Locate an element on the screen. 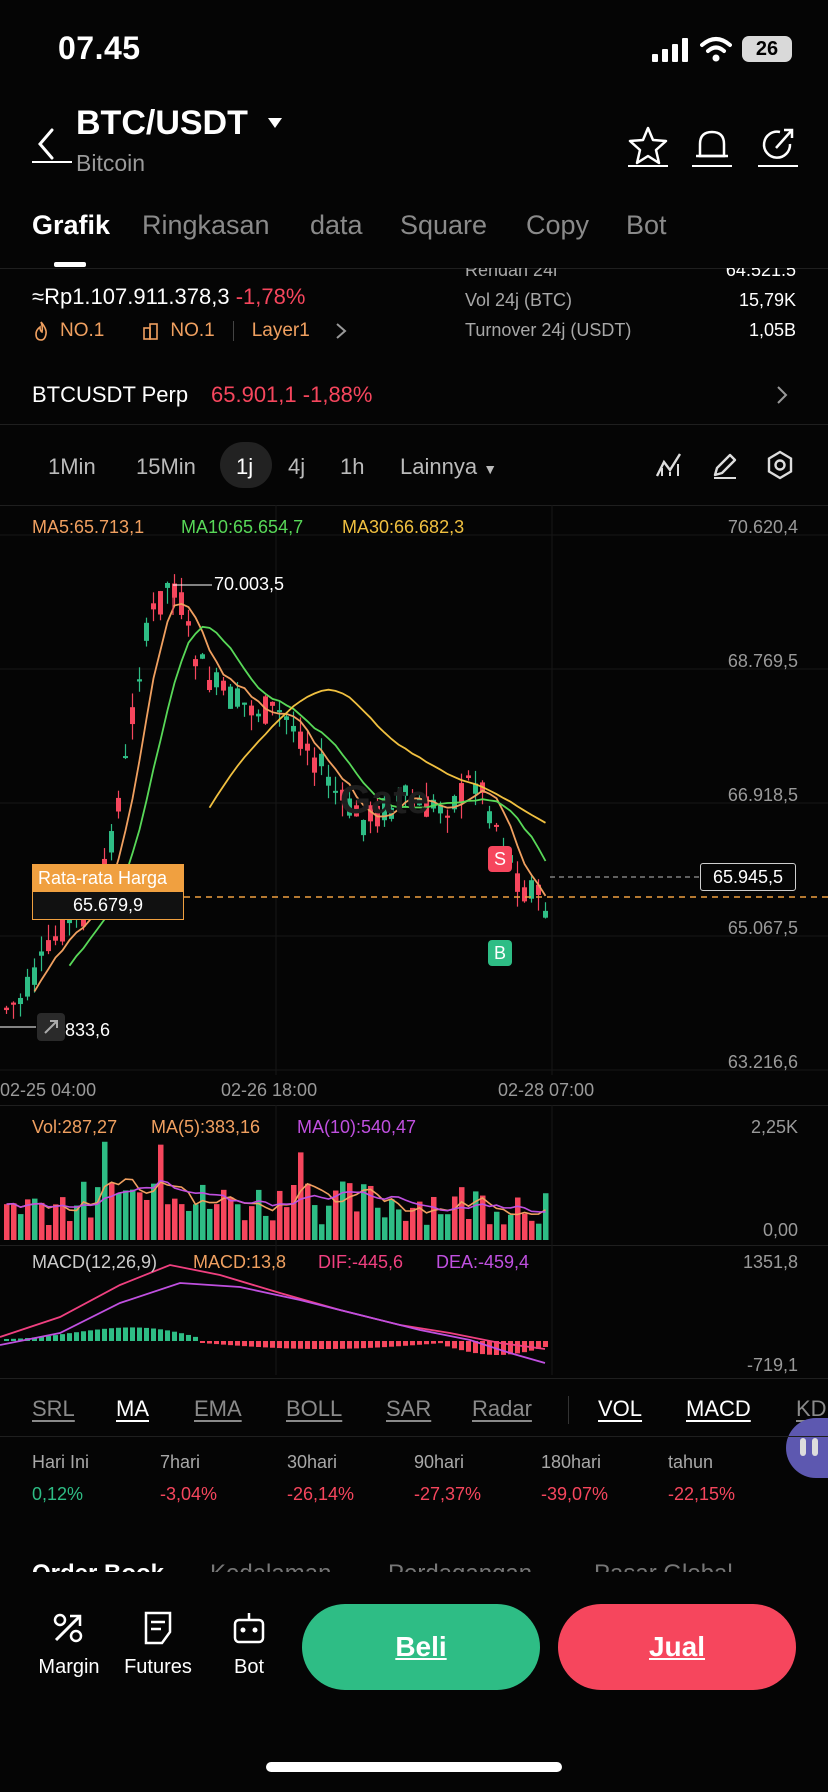 Image resolution: width=828 pixels, height=1792 pixels. buy-marker: B is located at coordinates (500, 953).